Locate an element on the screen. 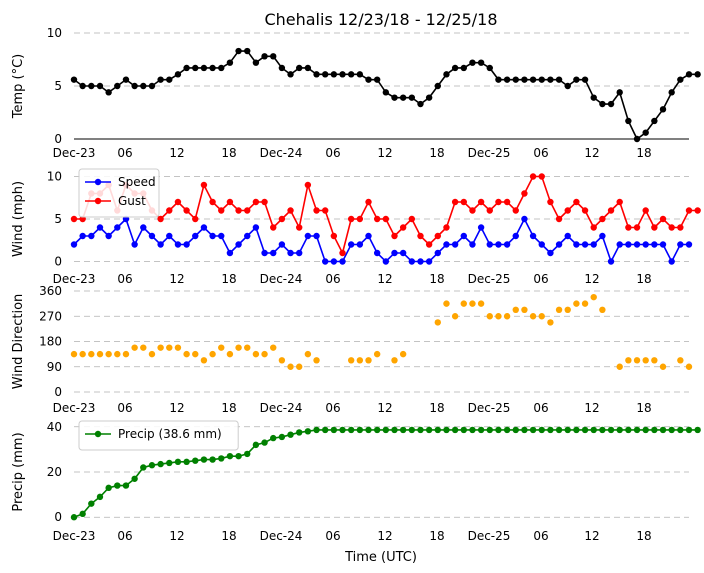 This screenshot has height=573, width=704. x-tick-label: 12 is located at coordinates (591, 279).